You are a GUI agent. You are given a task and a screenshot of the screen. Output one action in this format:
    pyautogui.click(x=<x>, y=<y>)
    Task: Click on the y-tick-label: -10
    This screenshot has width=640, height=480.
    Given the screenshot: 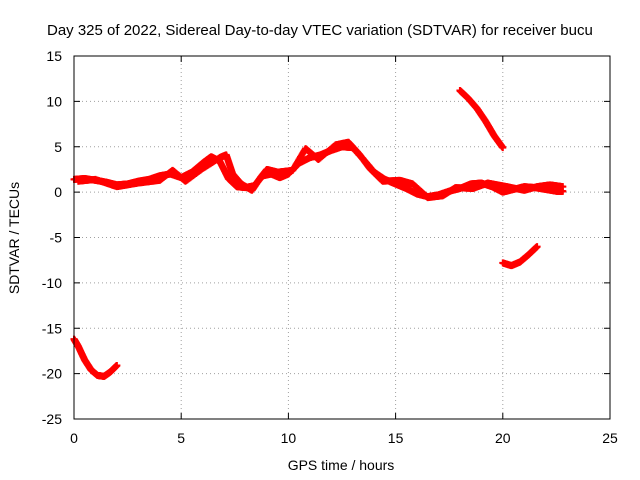 What is the action you would take?
    pyautogui.click(x=52, y=283)
    